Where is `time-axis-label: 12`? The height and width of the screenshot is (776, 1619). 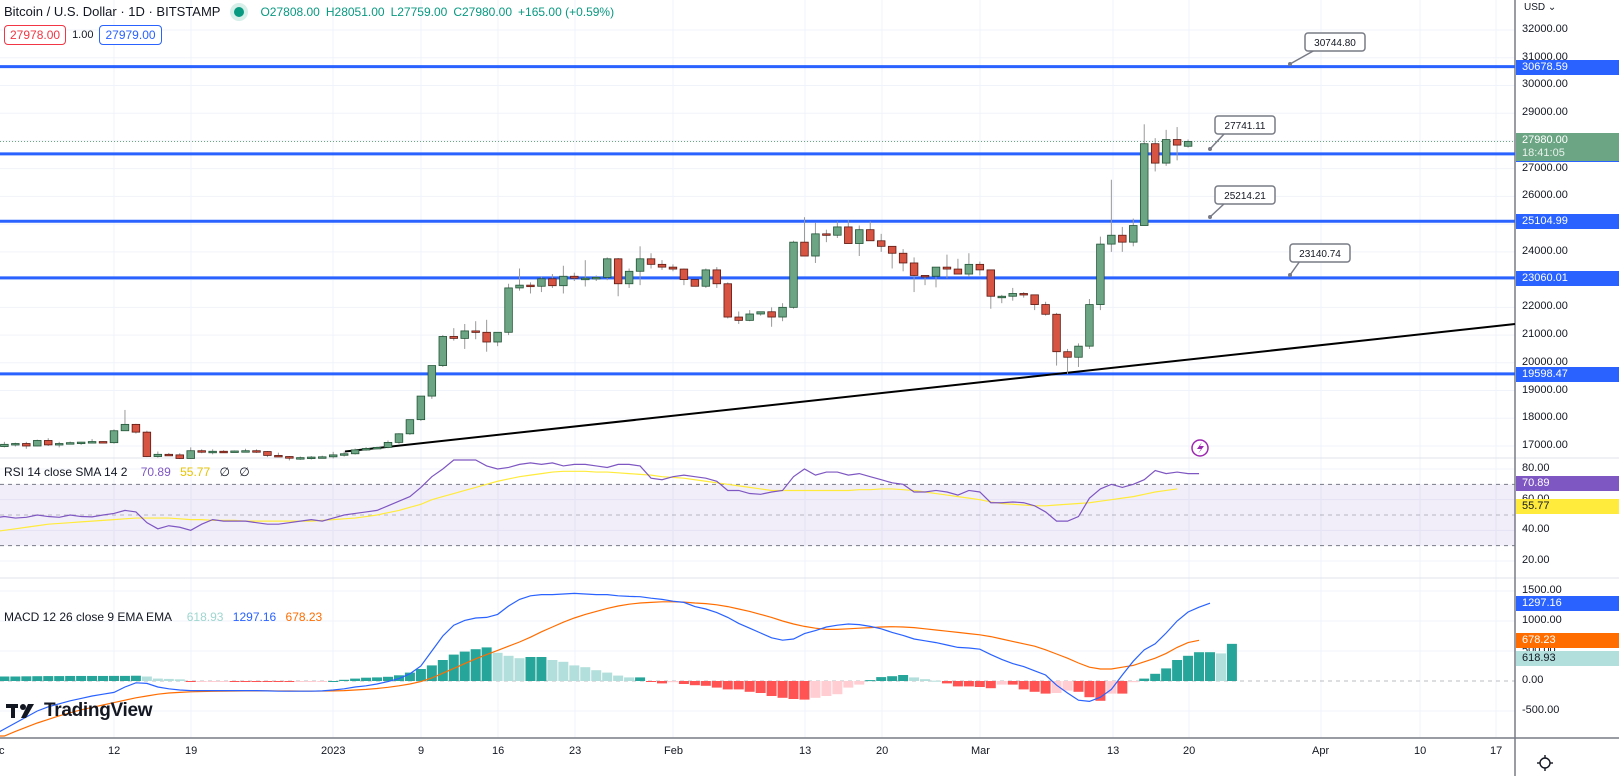
time-axis-label: 12 is located at coordinates (114, 751).